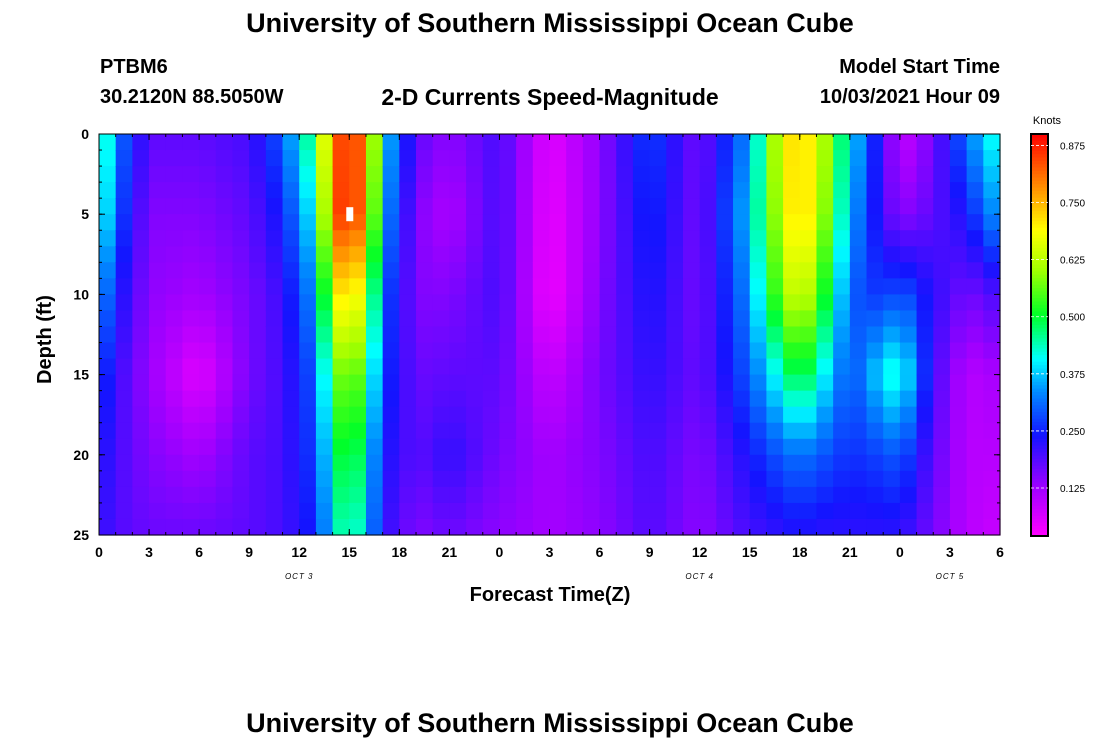 This screenshot has width=1100, height=750. What do you see at coordinates (85, 134) in the screenshot?
I see `y-tick-label: 0` at bounding box center [85, 134].